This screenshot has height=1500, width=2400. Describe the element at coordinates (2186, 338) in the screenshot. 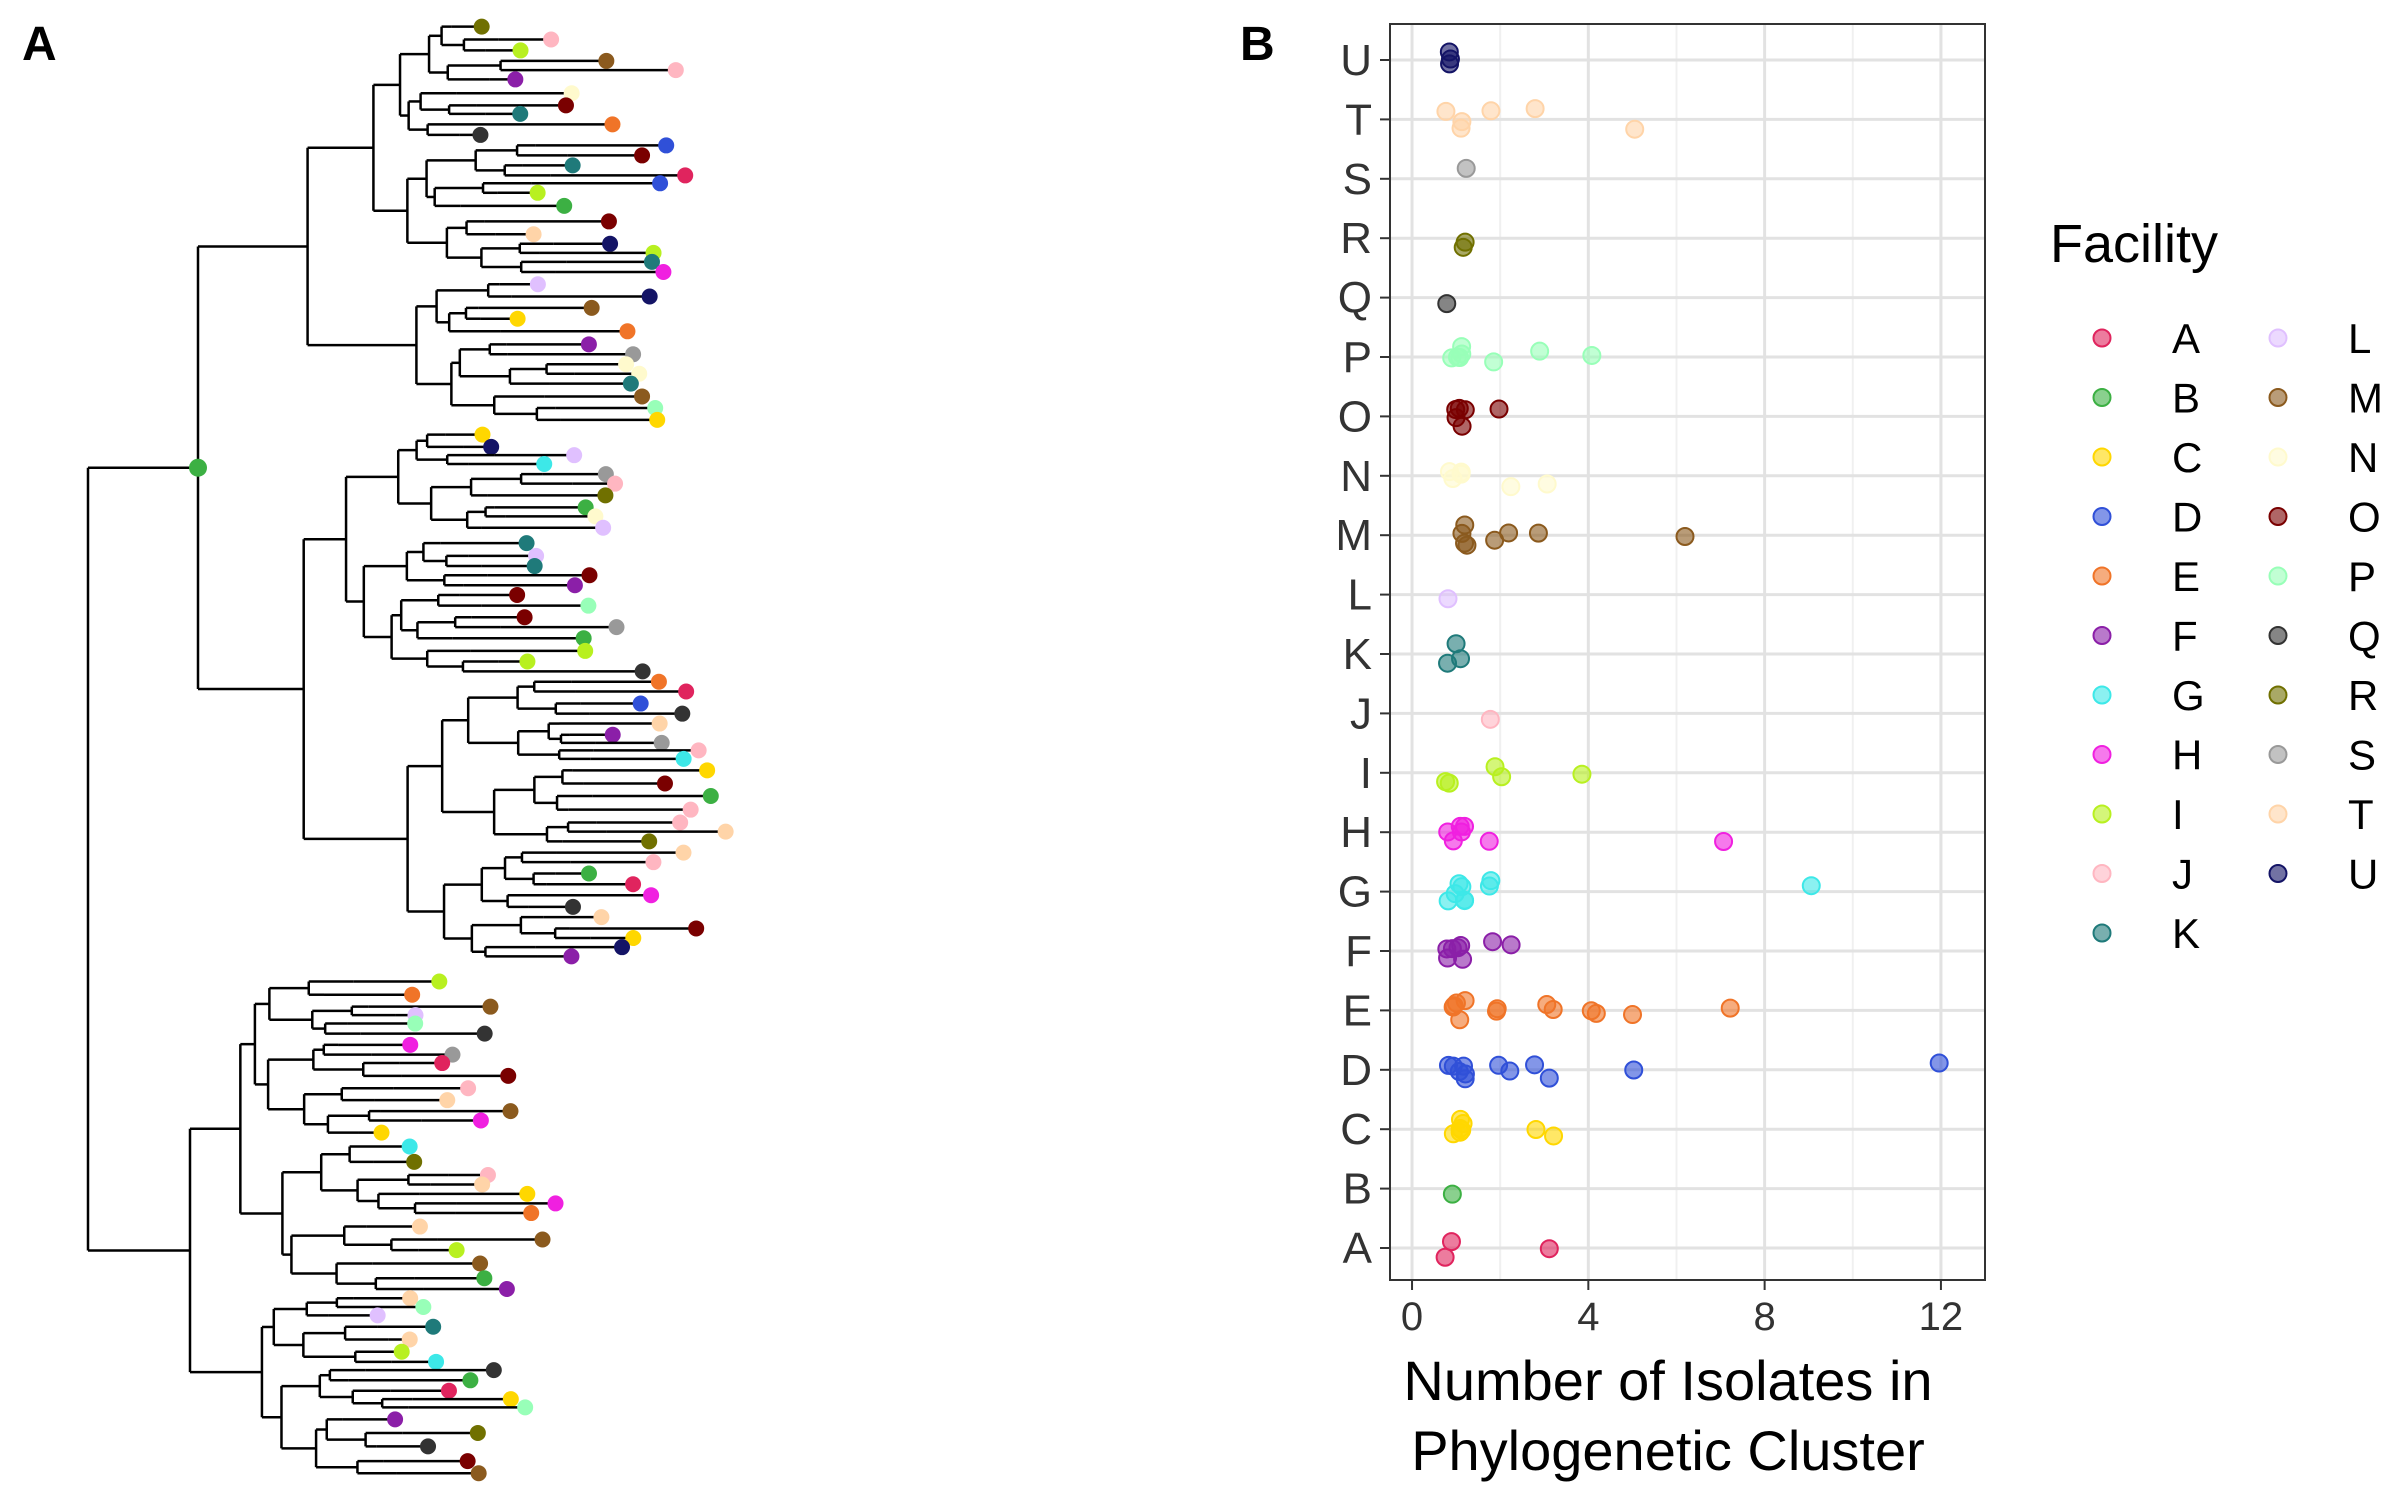

I see `legend-label-a: A` at that location.